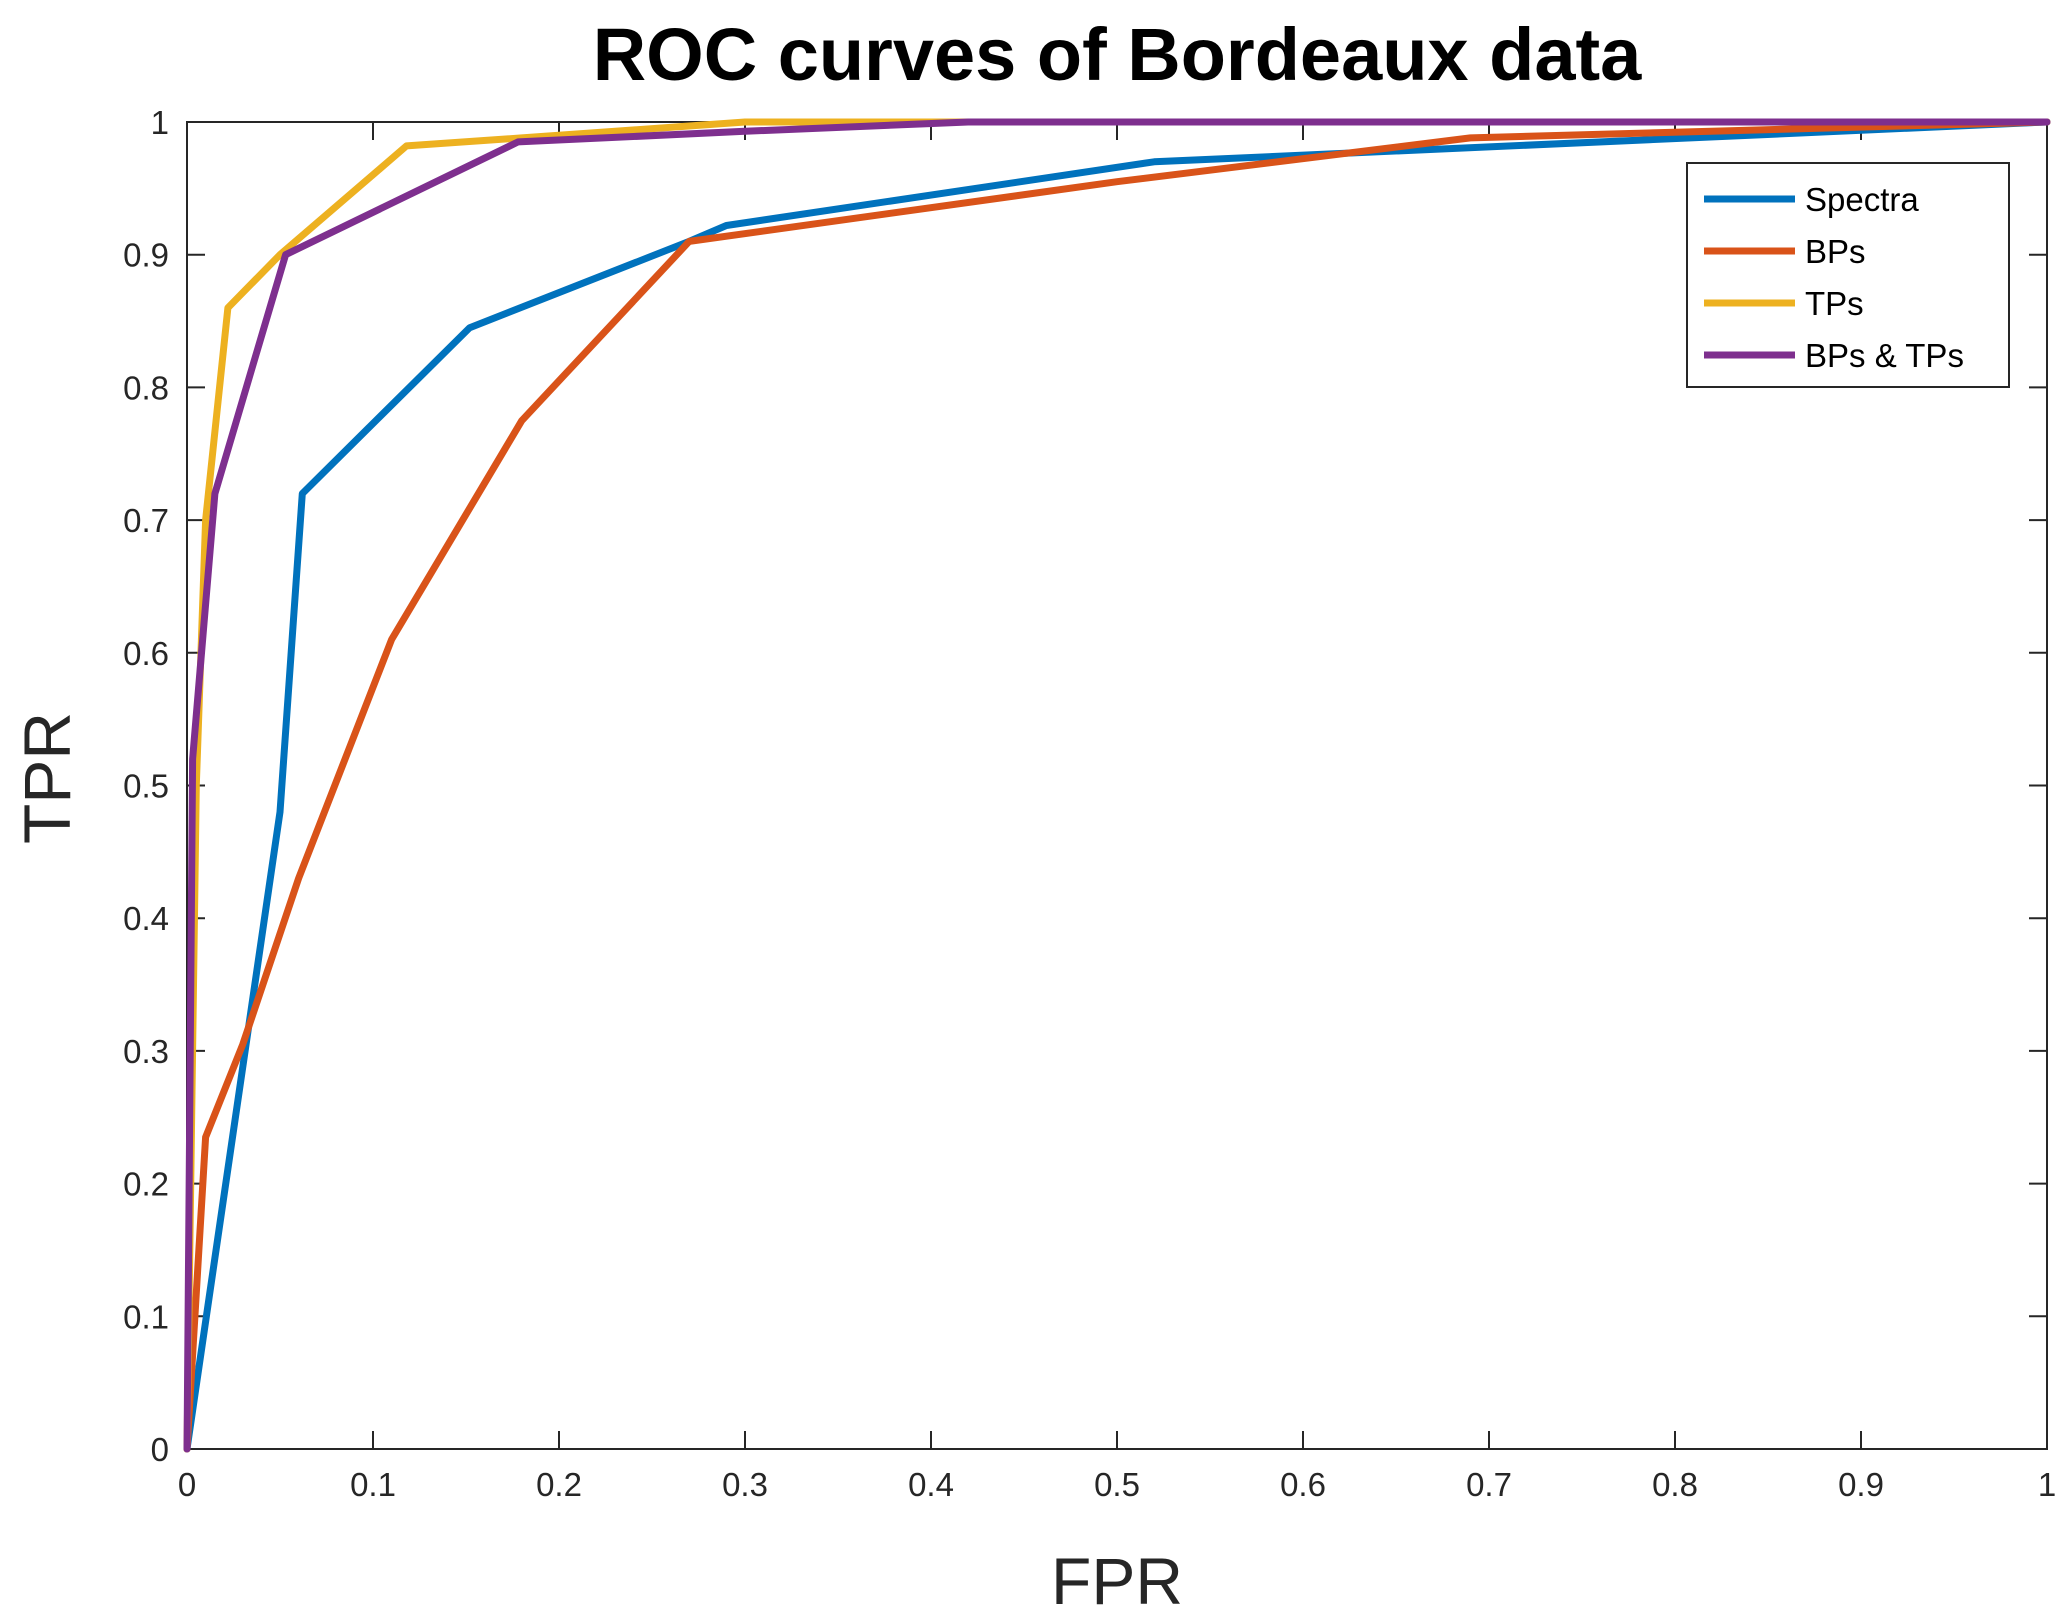 This screenshot has height=1616, width=2064. I want to click on x-tick-label: 1, so click(2047, 1484).